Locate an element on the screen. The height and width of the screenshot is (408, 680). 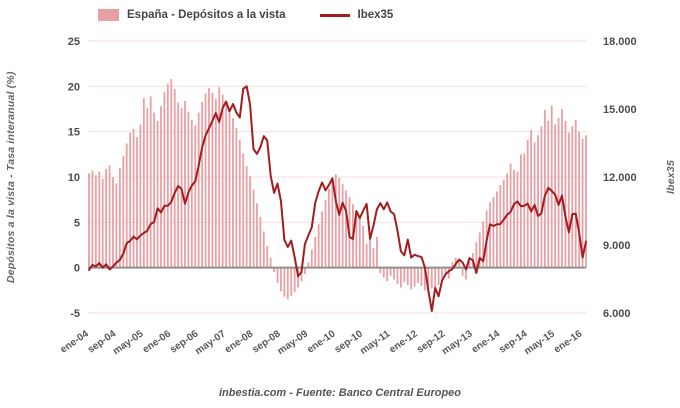
svg-text: ene-04 is located at coordinates (74, 341).